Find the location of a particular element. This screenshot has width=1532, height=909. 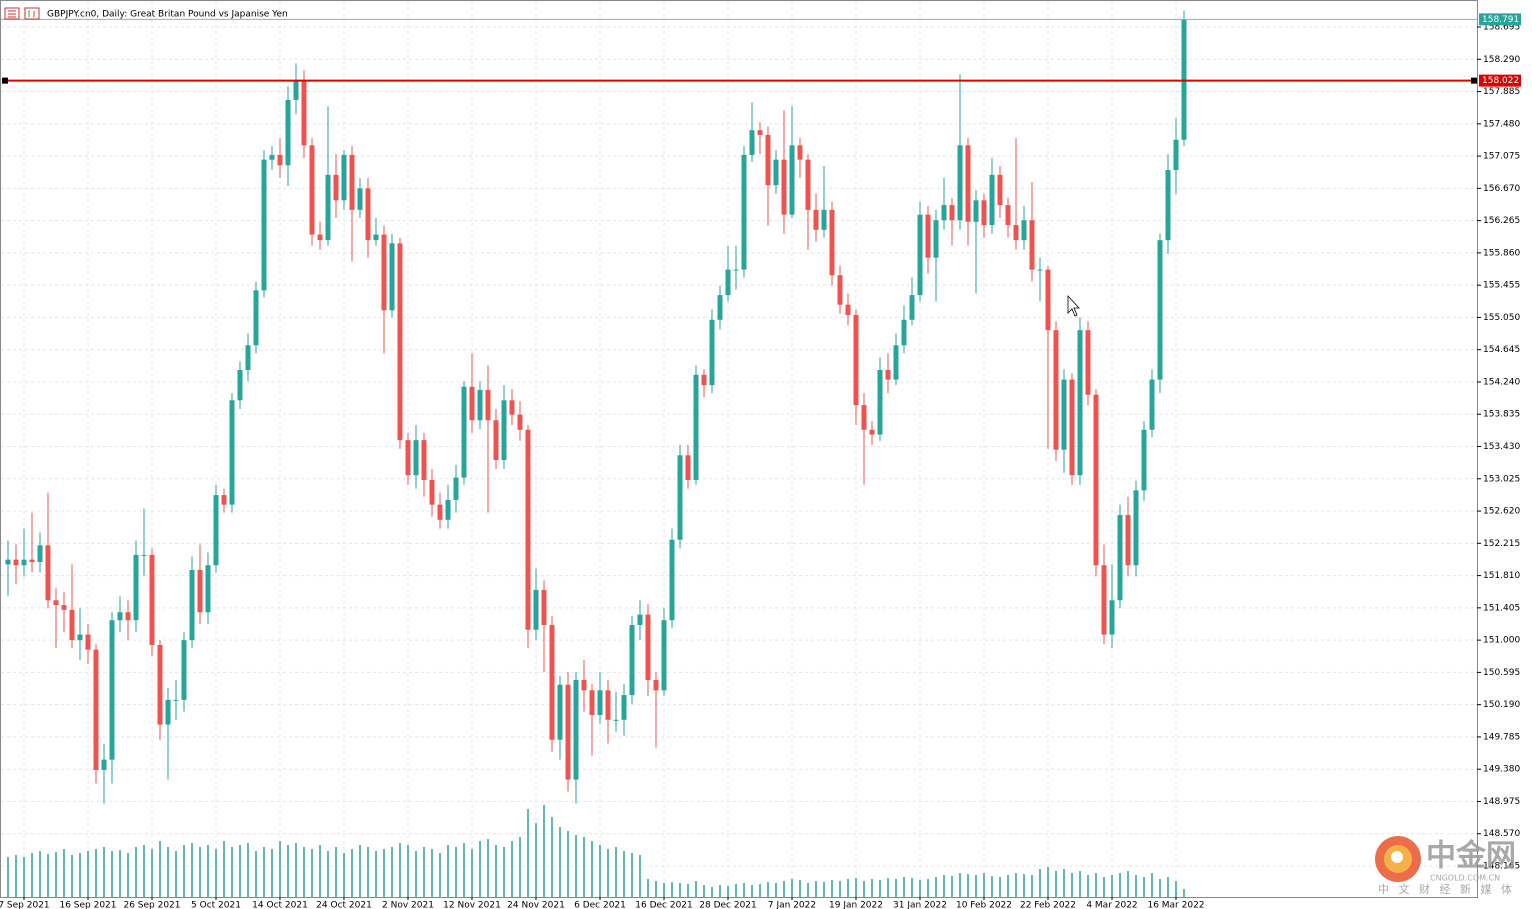

y-tick-label: 150.190 is located at coordinates (1501, 705).